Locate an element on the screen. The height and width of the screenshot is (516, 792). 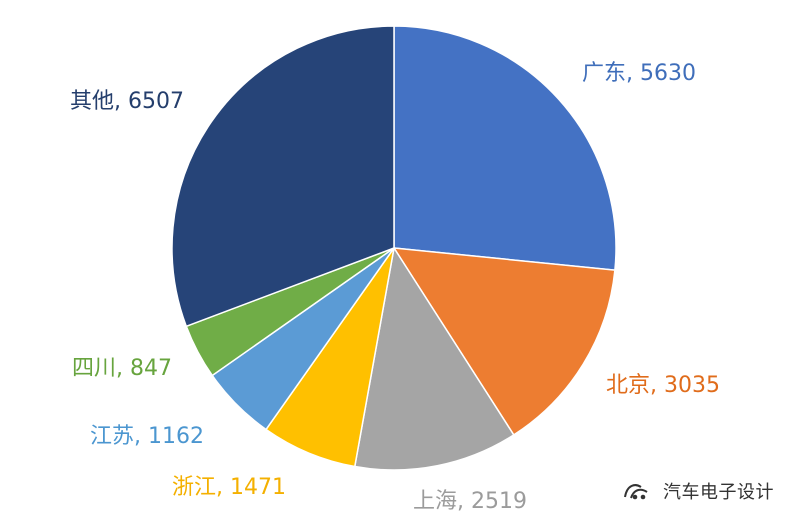
watermark: 汽车电子设计 is located at coordinates (697, 491).